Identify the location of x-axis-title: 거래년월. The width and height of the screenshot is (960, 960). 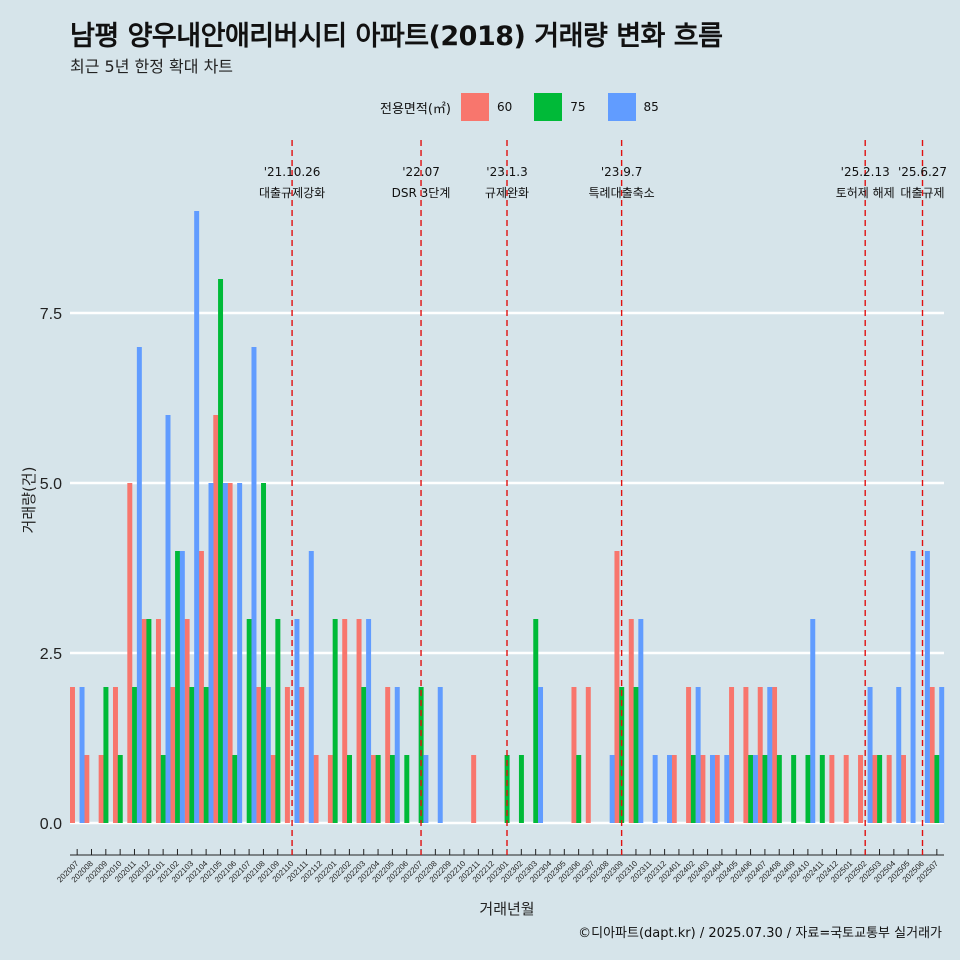
(506, 909).